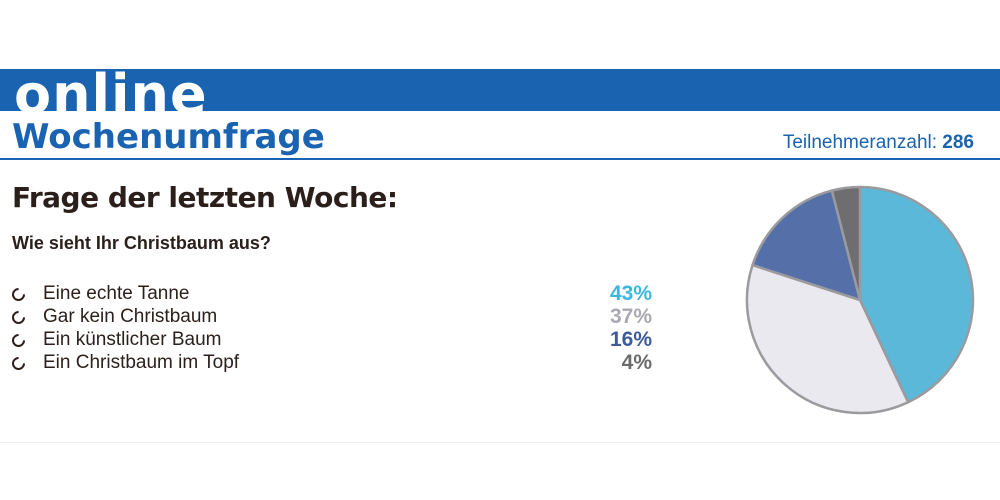  Describe the element at coordinates (141, 362) in the screenshot. I see `option-label: Ein Christbaum im Topf` at that location.